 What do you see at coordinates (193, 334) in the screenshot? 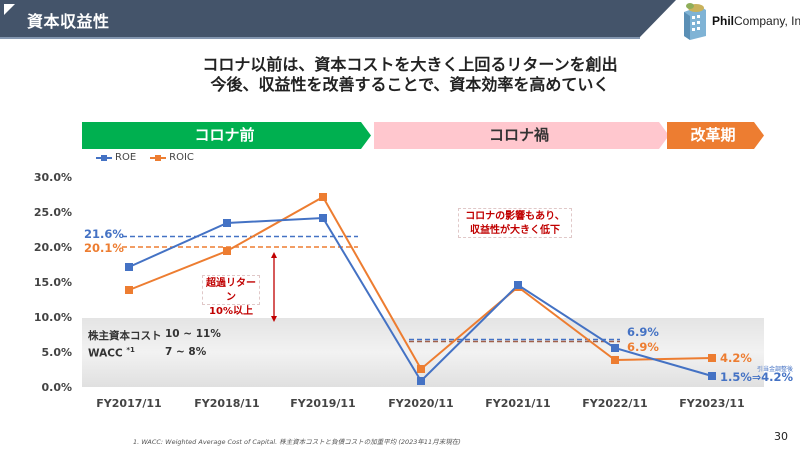
I see `equity-cost-value: 10 ~ 11%` at bounding box center [193, 334].